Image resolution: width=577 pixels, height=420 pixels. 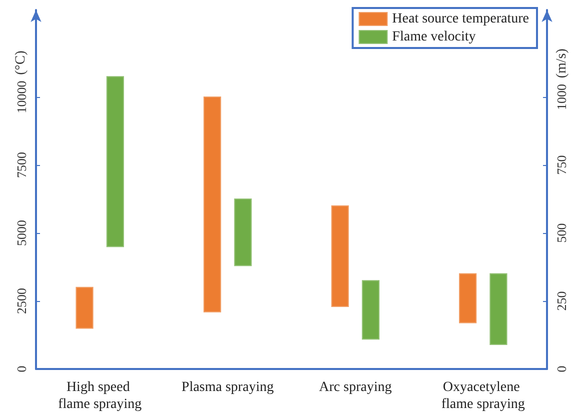 What do you see at coordinates (561, 233) in the screenshot?
I see `y2-tick-label: 500` at bounding box center [561, 233].